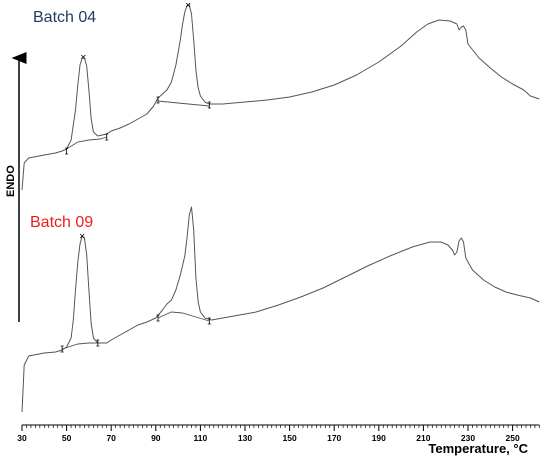 The height and width of the screenshot is (464, 550). Describe the element at coordinates (513, 438) in the screenshot. I see `x-tick-label: 250` at that location.